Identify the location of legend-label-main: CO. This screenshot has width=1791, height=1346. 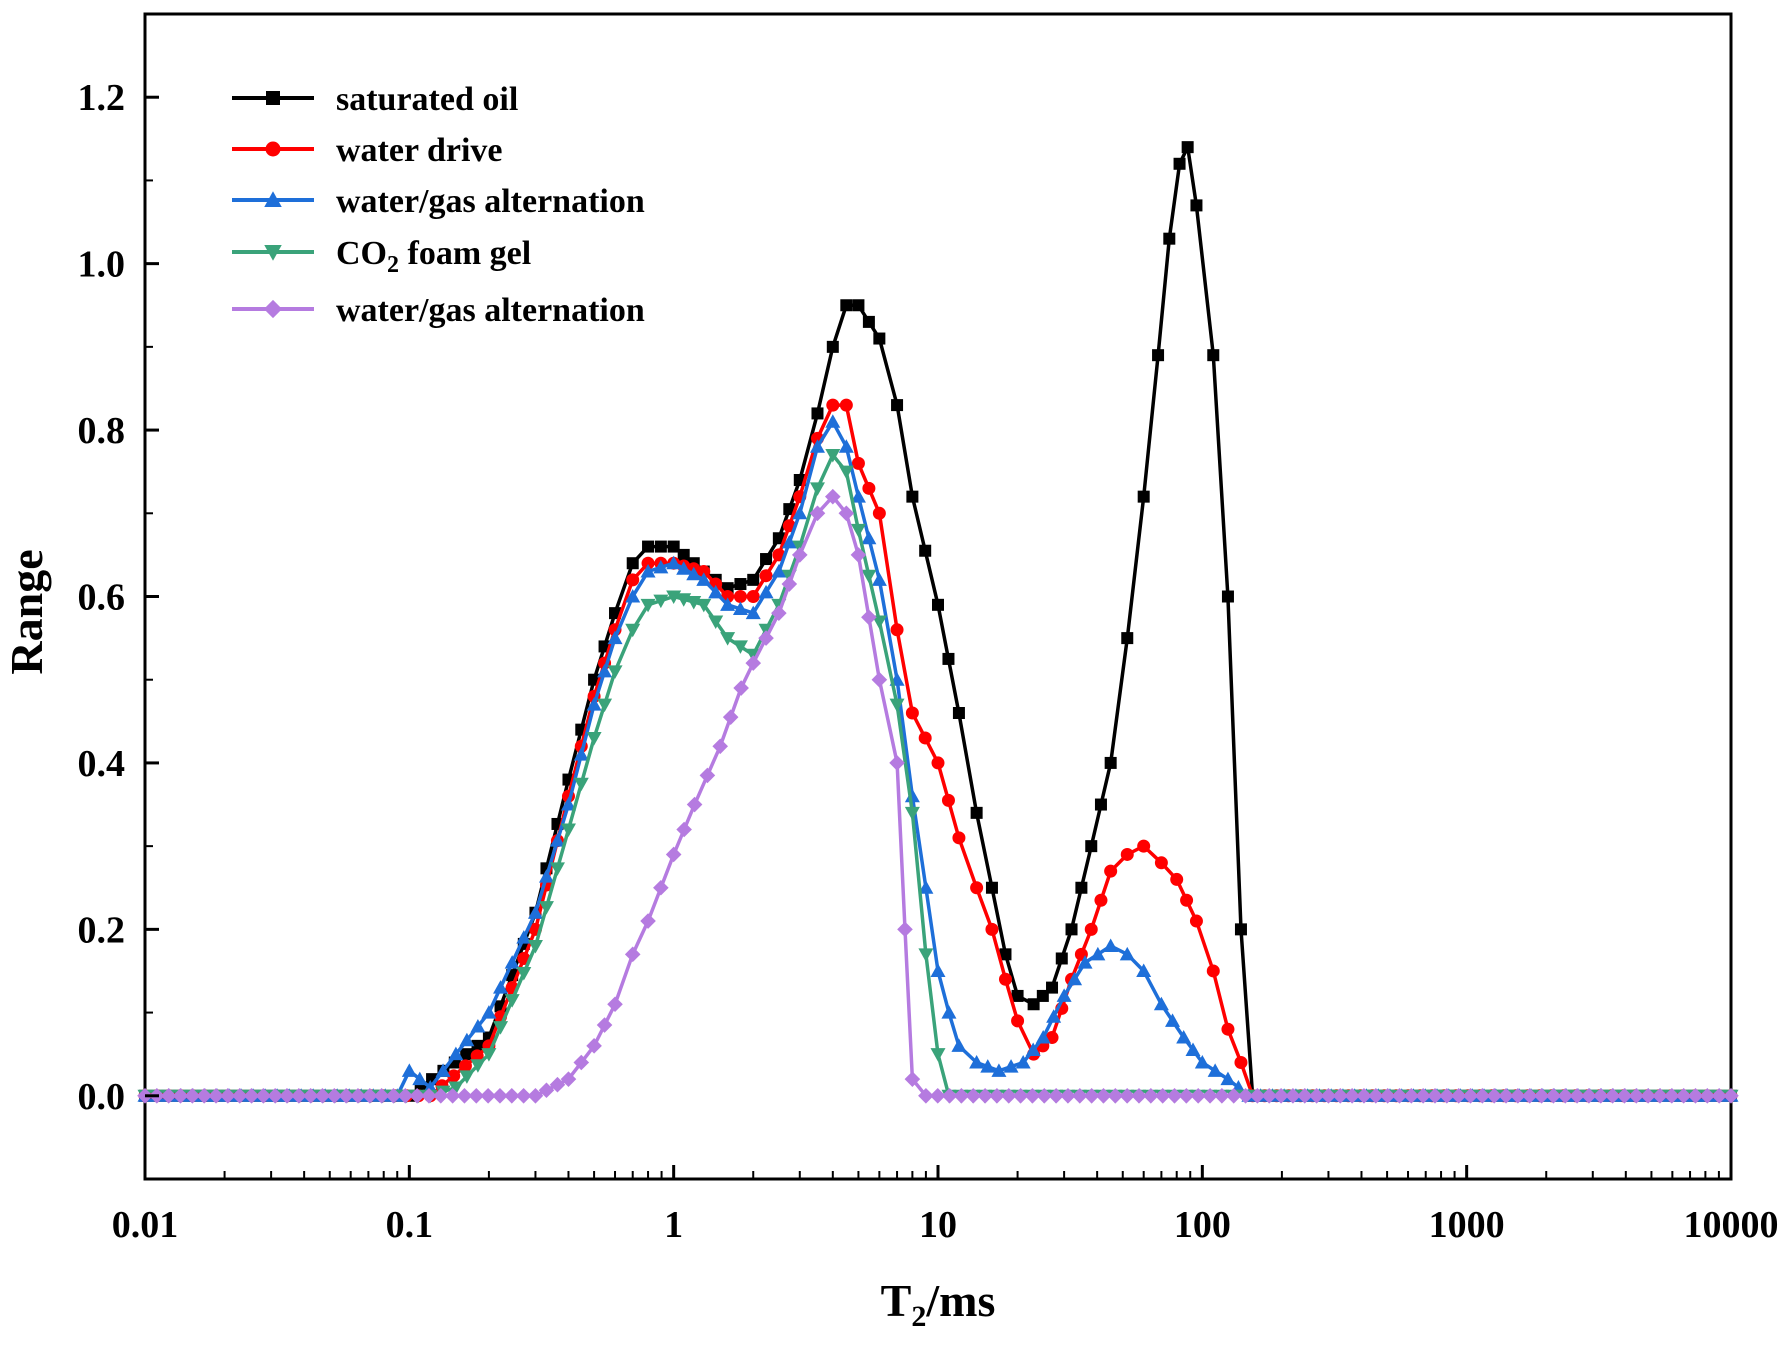
(361, 253).